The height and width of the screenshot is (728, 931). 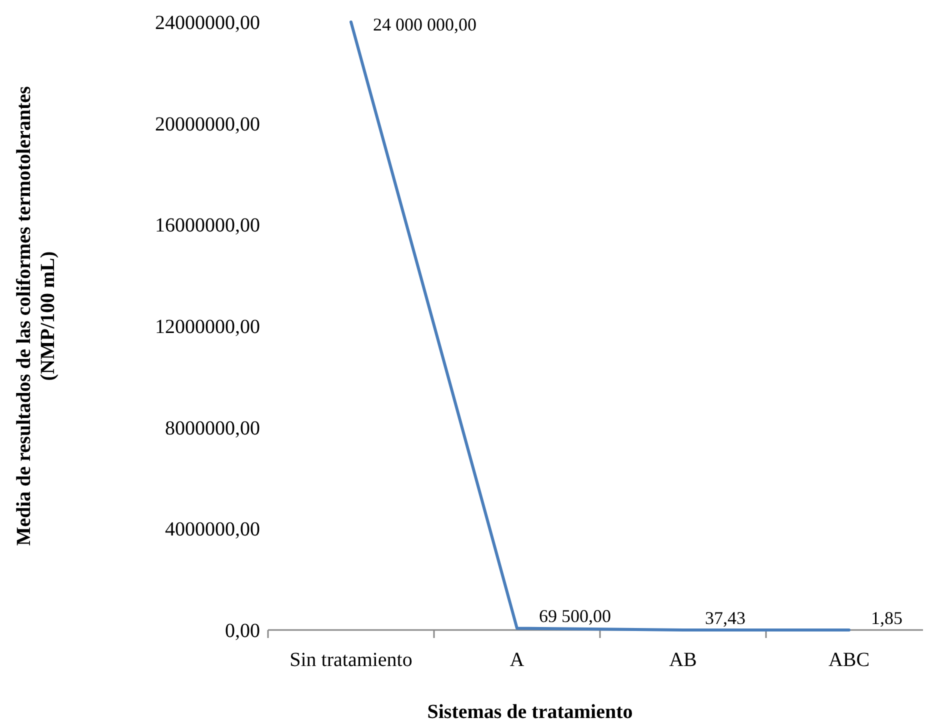 What do you see at coordinates (351, 660) in the screenshot?
I see `x-tick-label: Sin tratamiento` at bounding box center [351, 660].